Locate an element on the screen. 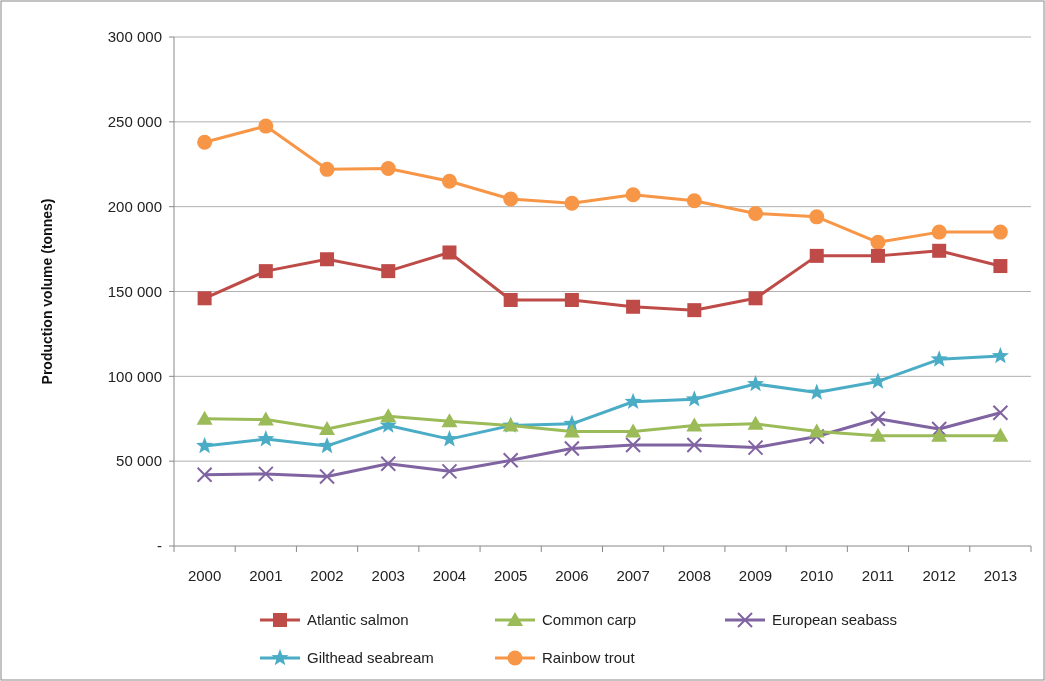  legend-label: Atlantic salmon is located at coordinates (358, 620).